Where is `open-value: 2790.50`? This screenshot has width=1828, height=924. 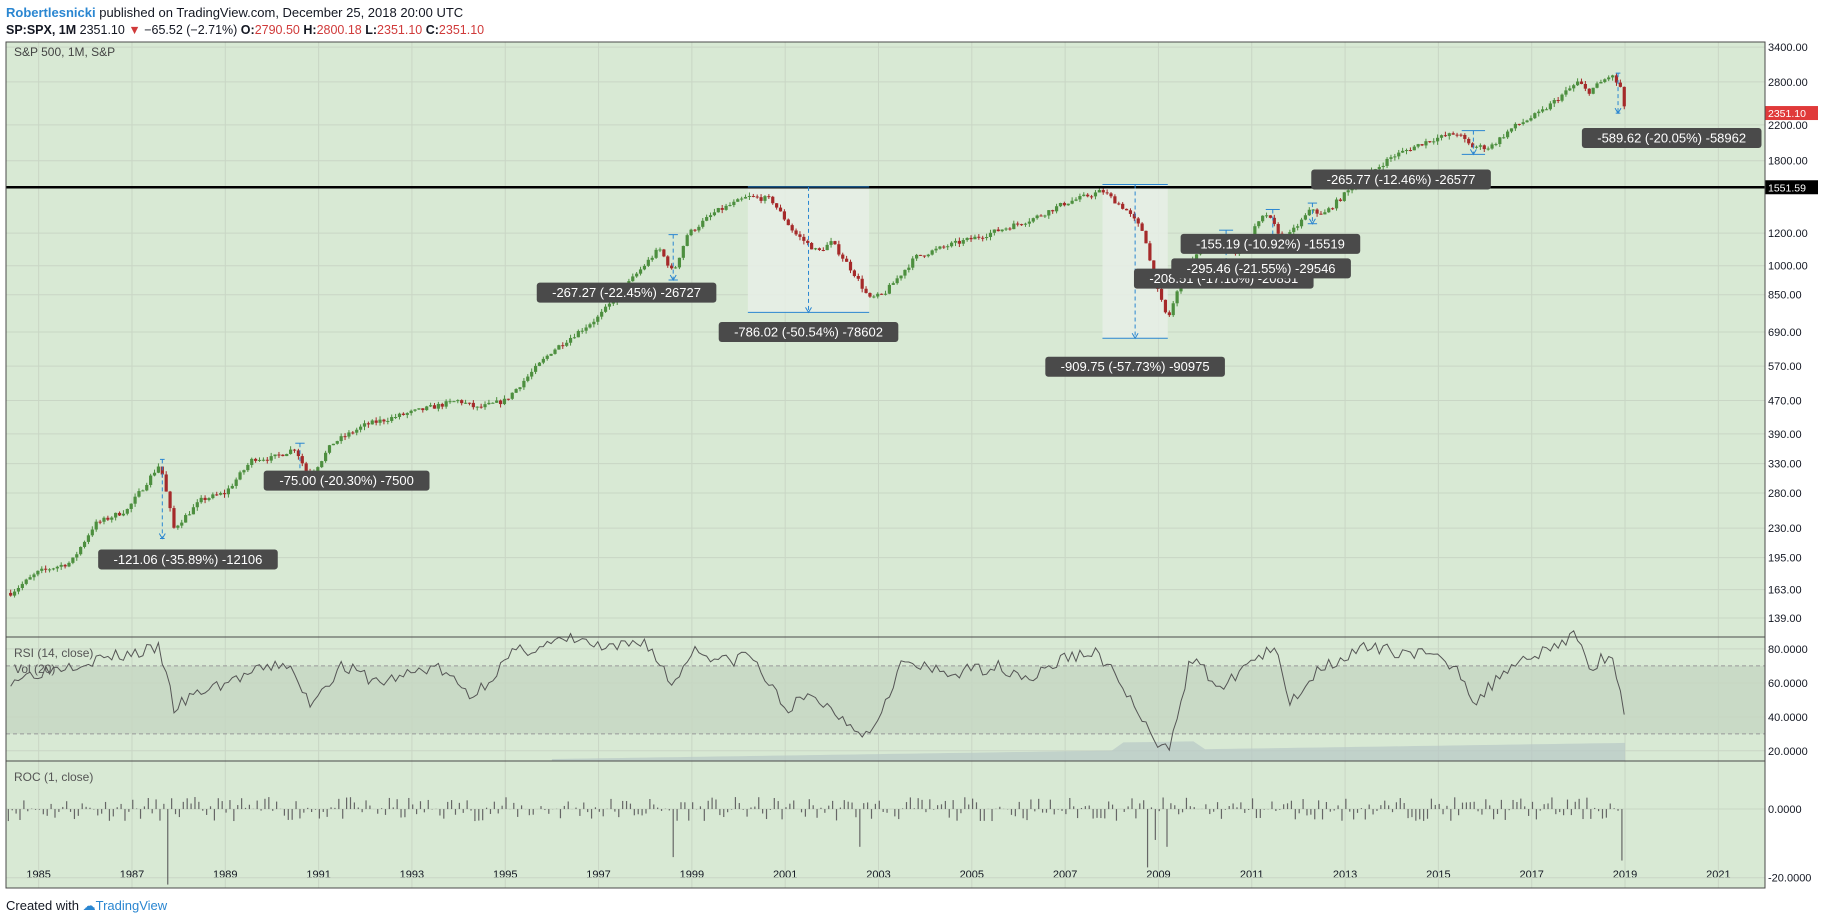
open-value: 2790.50 is located at coordinates (277, 30).